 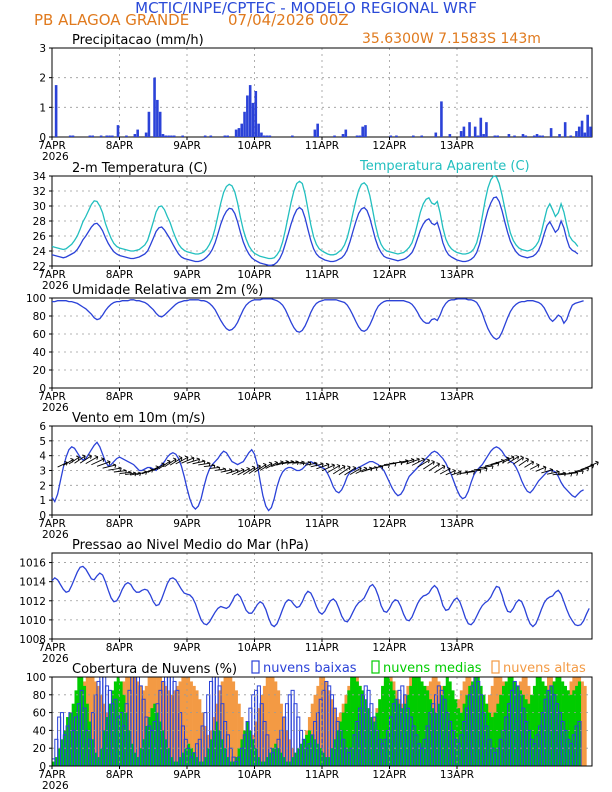 What do you see at coordinates (322, 775) in the screenshot?
I see `x-tick-label: 11APR` at bounding box center [322, 775].